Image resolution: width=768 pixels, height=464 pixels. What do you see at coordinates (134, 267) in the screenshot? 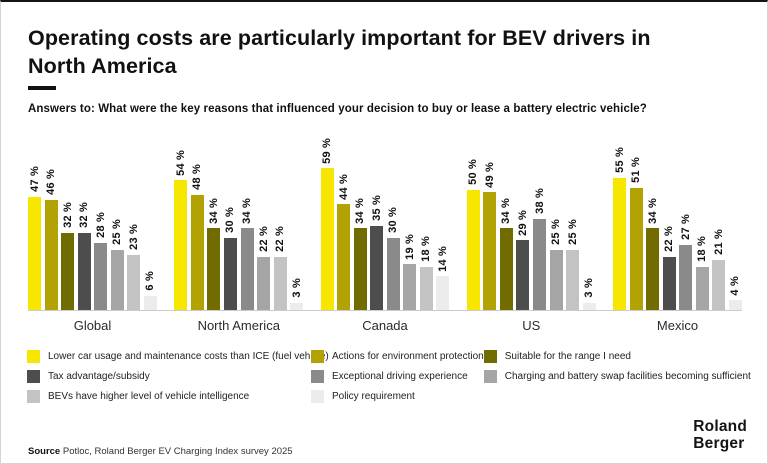
I see `bar-column: 23 %` at bounding box center [134, 267].